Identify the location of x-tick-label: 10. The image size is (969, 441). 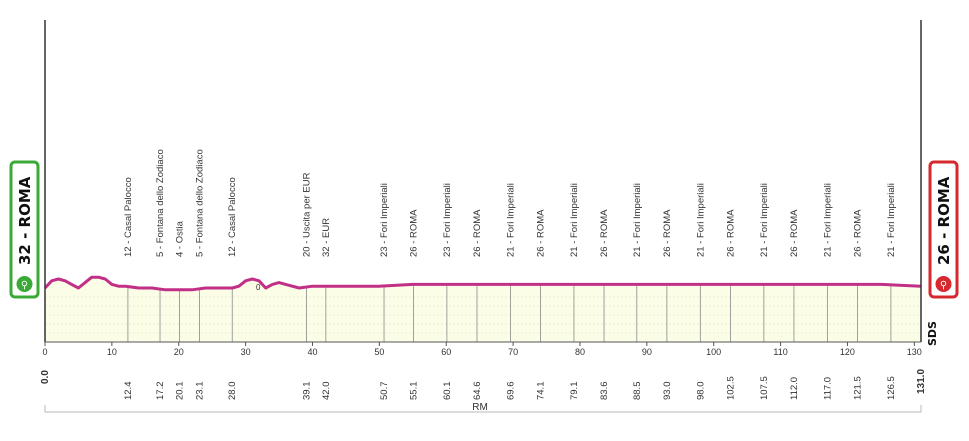
(112, 352).